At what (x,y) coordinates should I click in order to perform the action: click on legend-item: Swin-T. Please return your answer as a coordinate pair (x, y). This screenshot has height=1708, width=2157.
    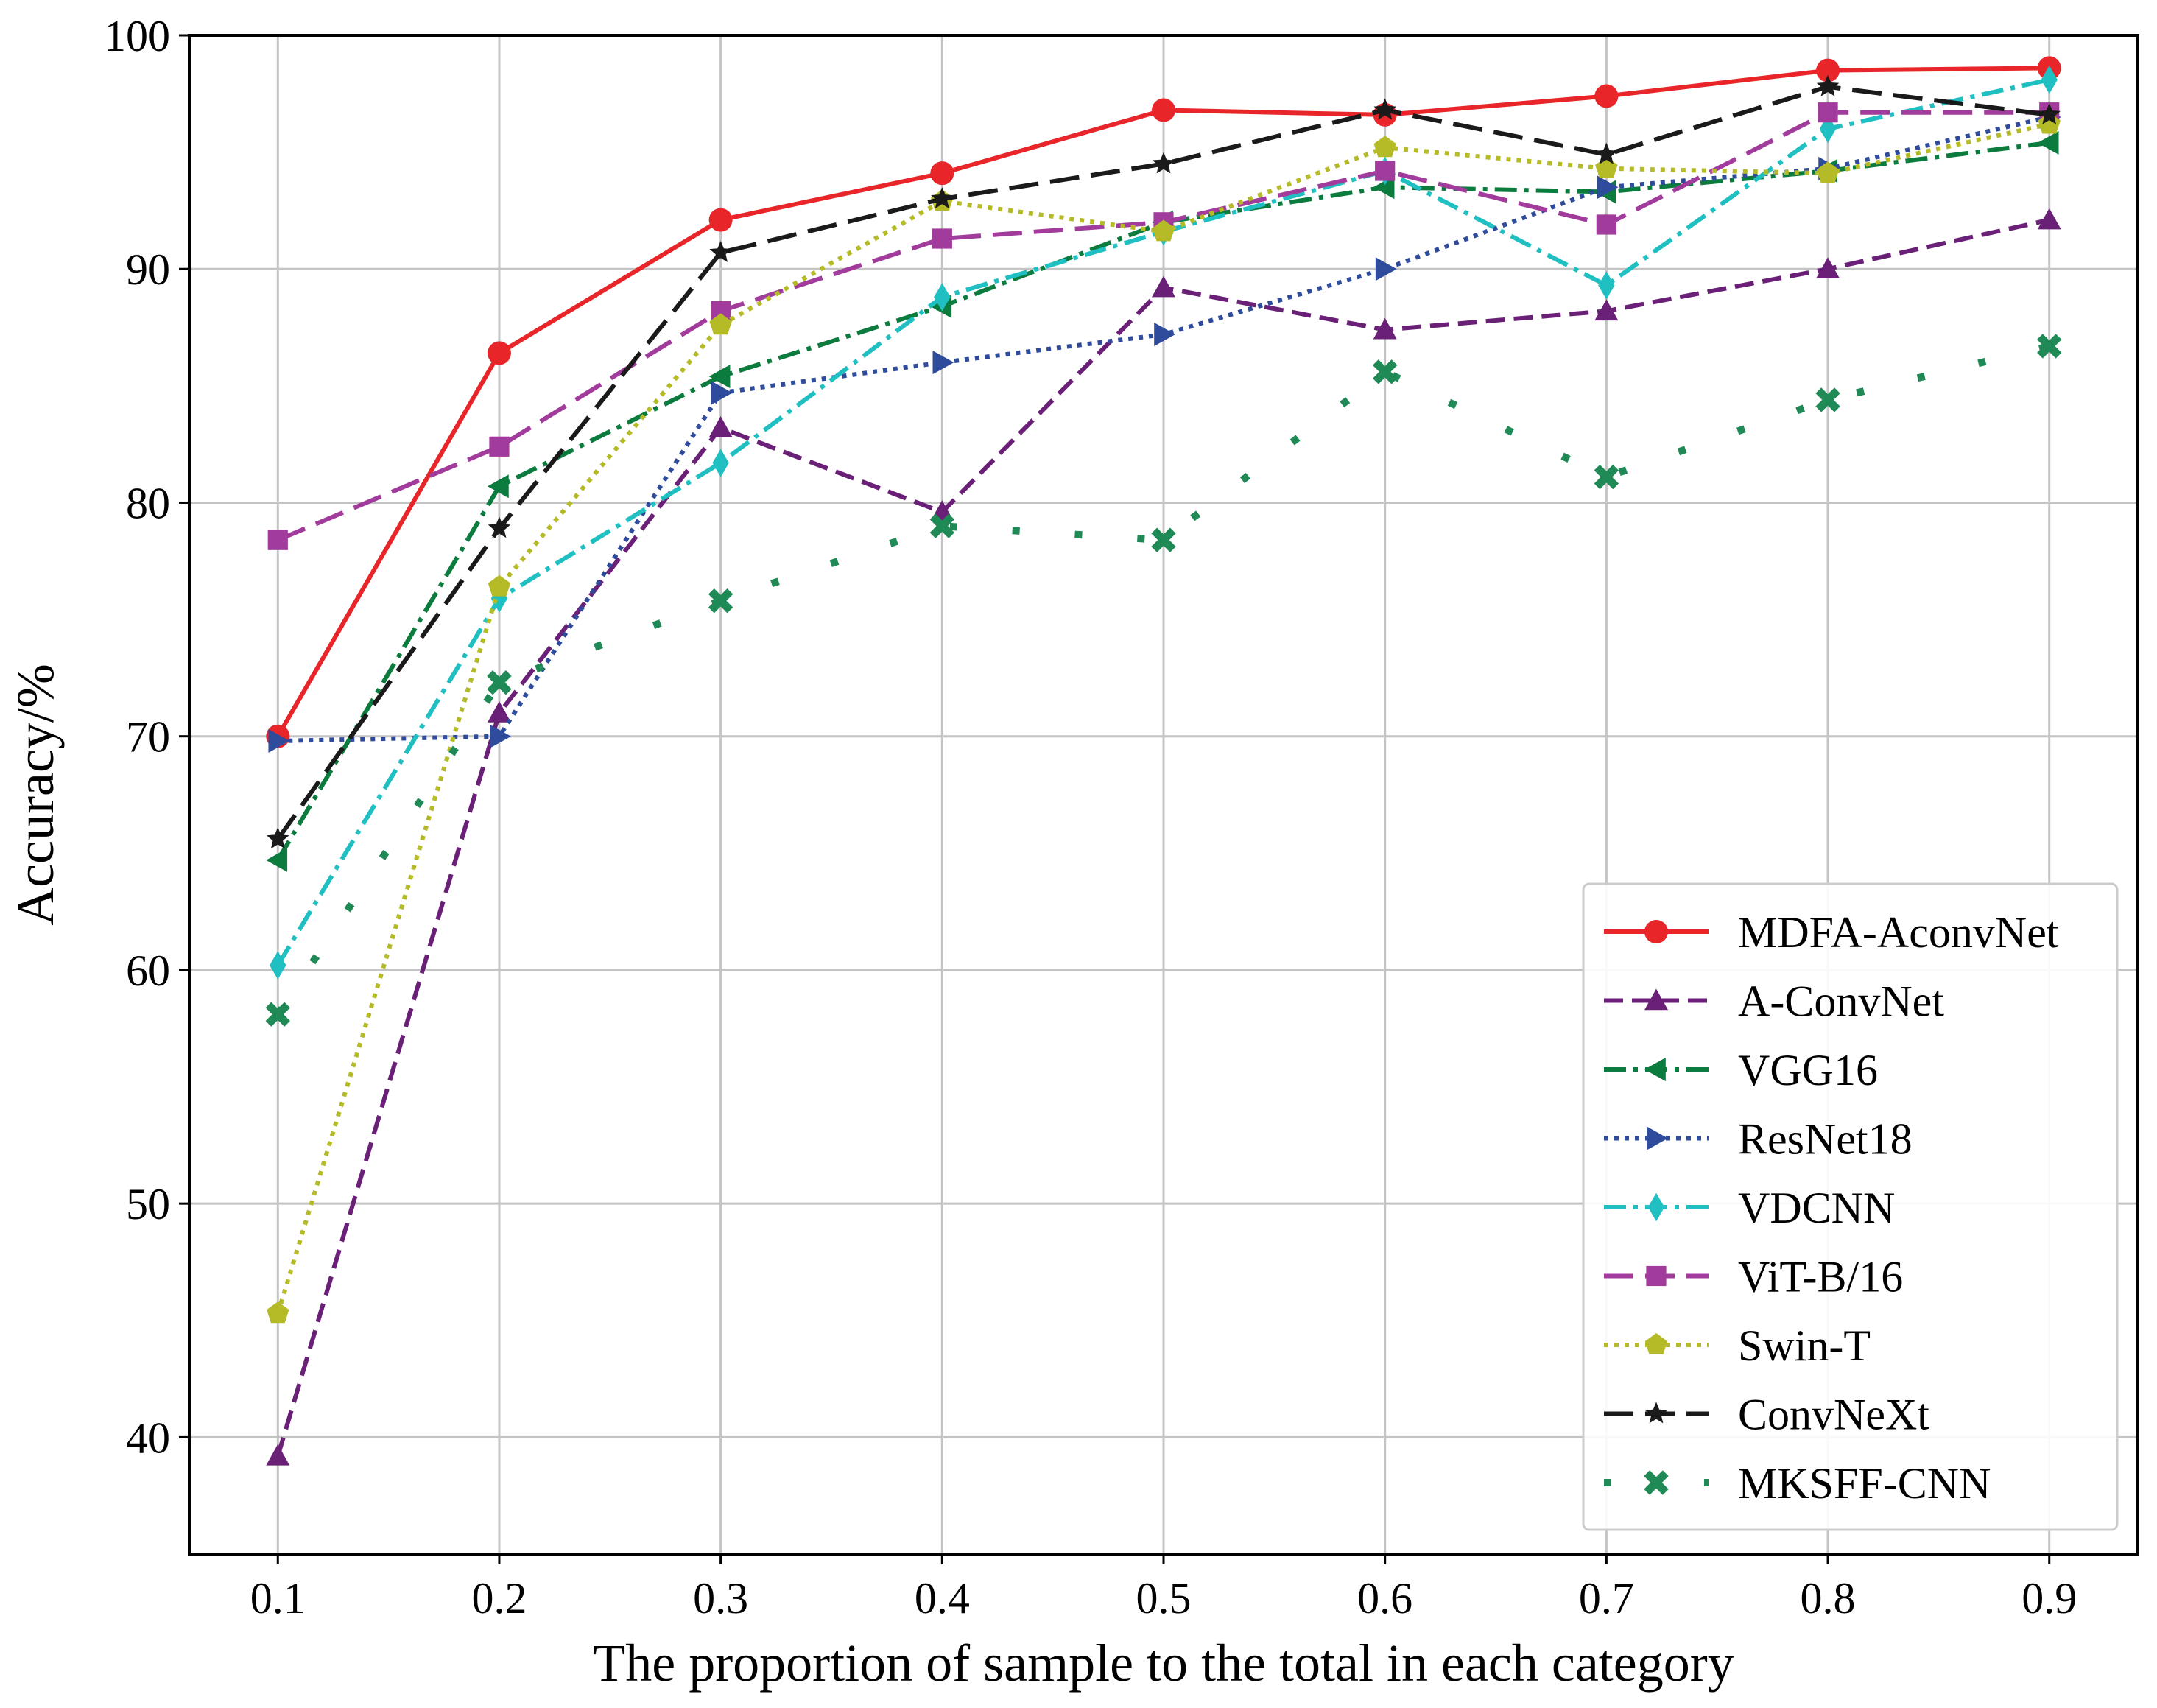
    Looking at the image, I should click on (1737, 1345).